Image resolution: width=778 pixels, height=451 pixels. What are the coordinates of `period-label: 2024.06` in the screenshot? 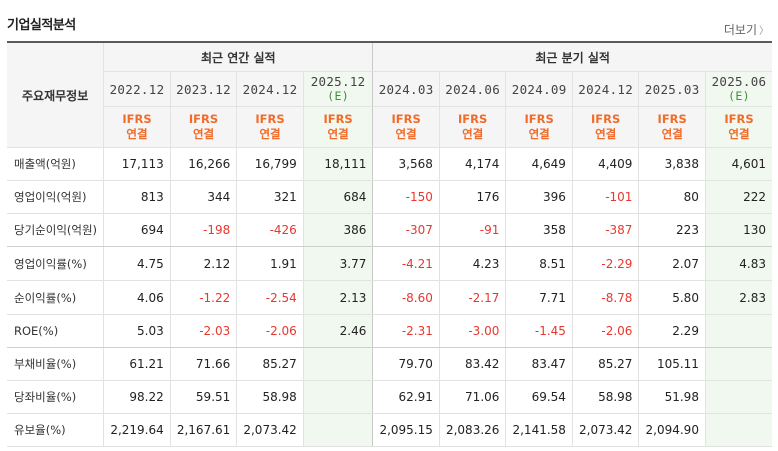 It's located at (473, 89).